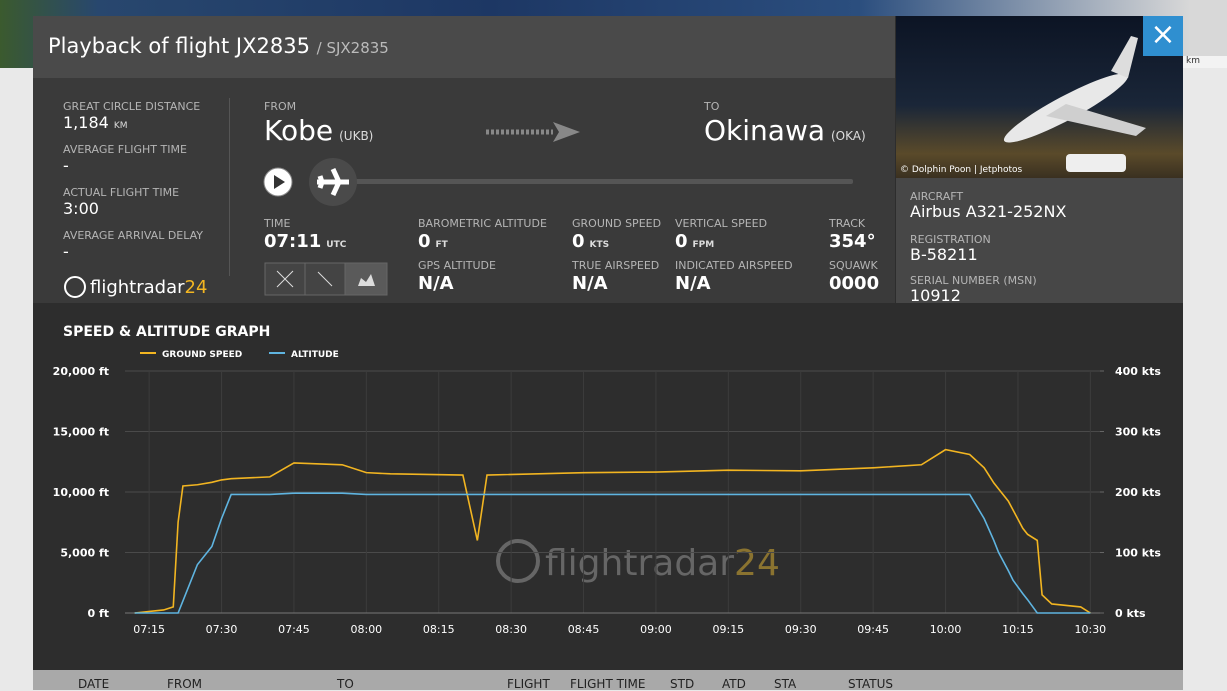 This screenshot has width=1227, height=691. Describe the element at coordinates (1039, 240) in the screenshot. I see `aircraft-panel` at that location.